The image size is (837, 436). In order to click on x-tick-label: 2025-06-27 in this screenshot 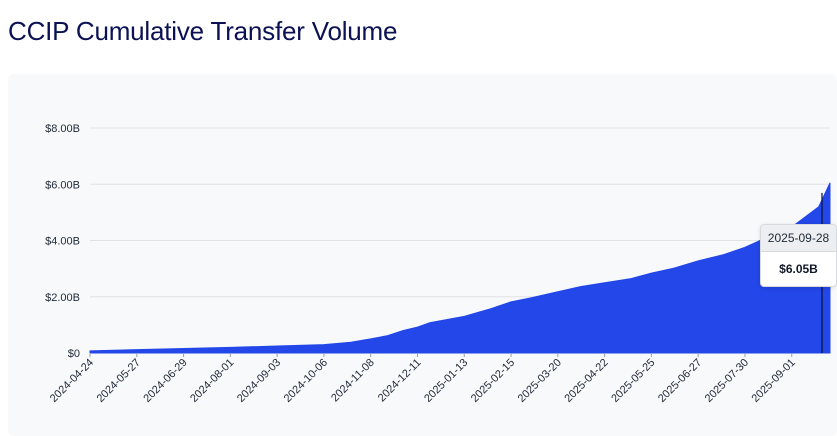, I will do `click(680, 381)`.